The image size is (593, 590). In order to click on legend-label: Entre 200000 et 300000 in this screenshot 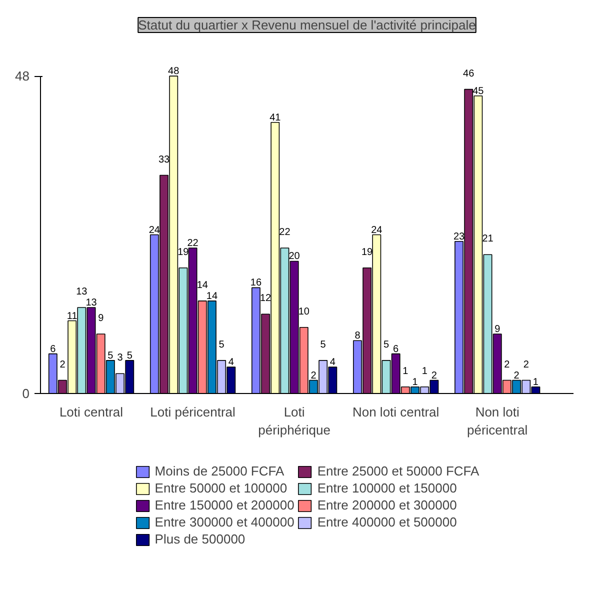, I will do `click(387, 505)`.